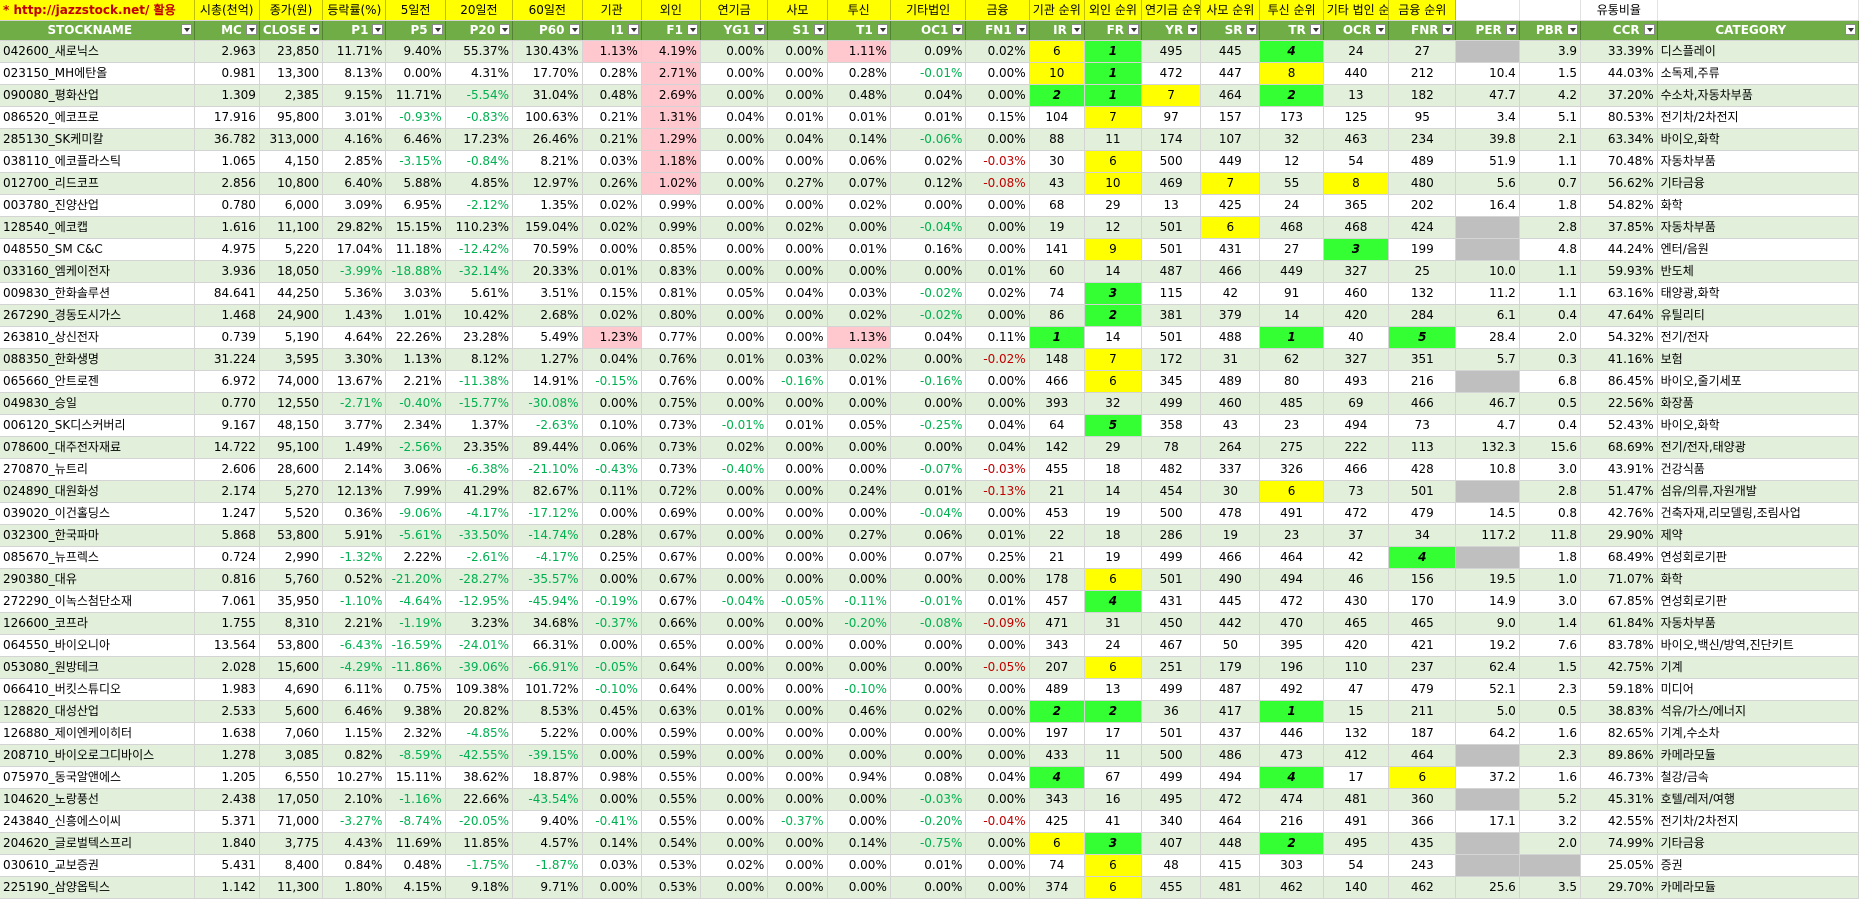 The image size is (1859, 899). I want to click on cell-tr: 12, so click(1291, 161).